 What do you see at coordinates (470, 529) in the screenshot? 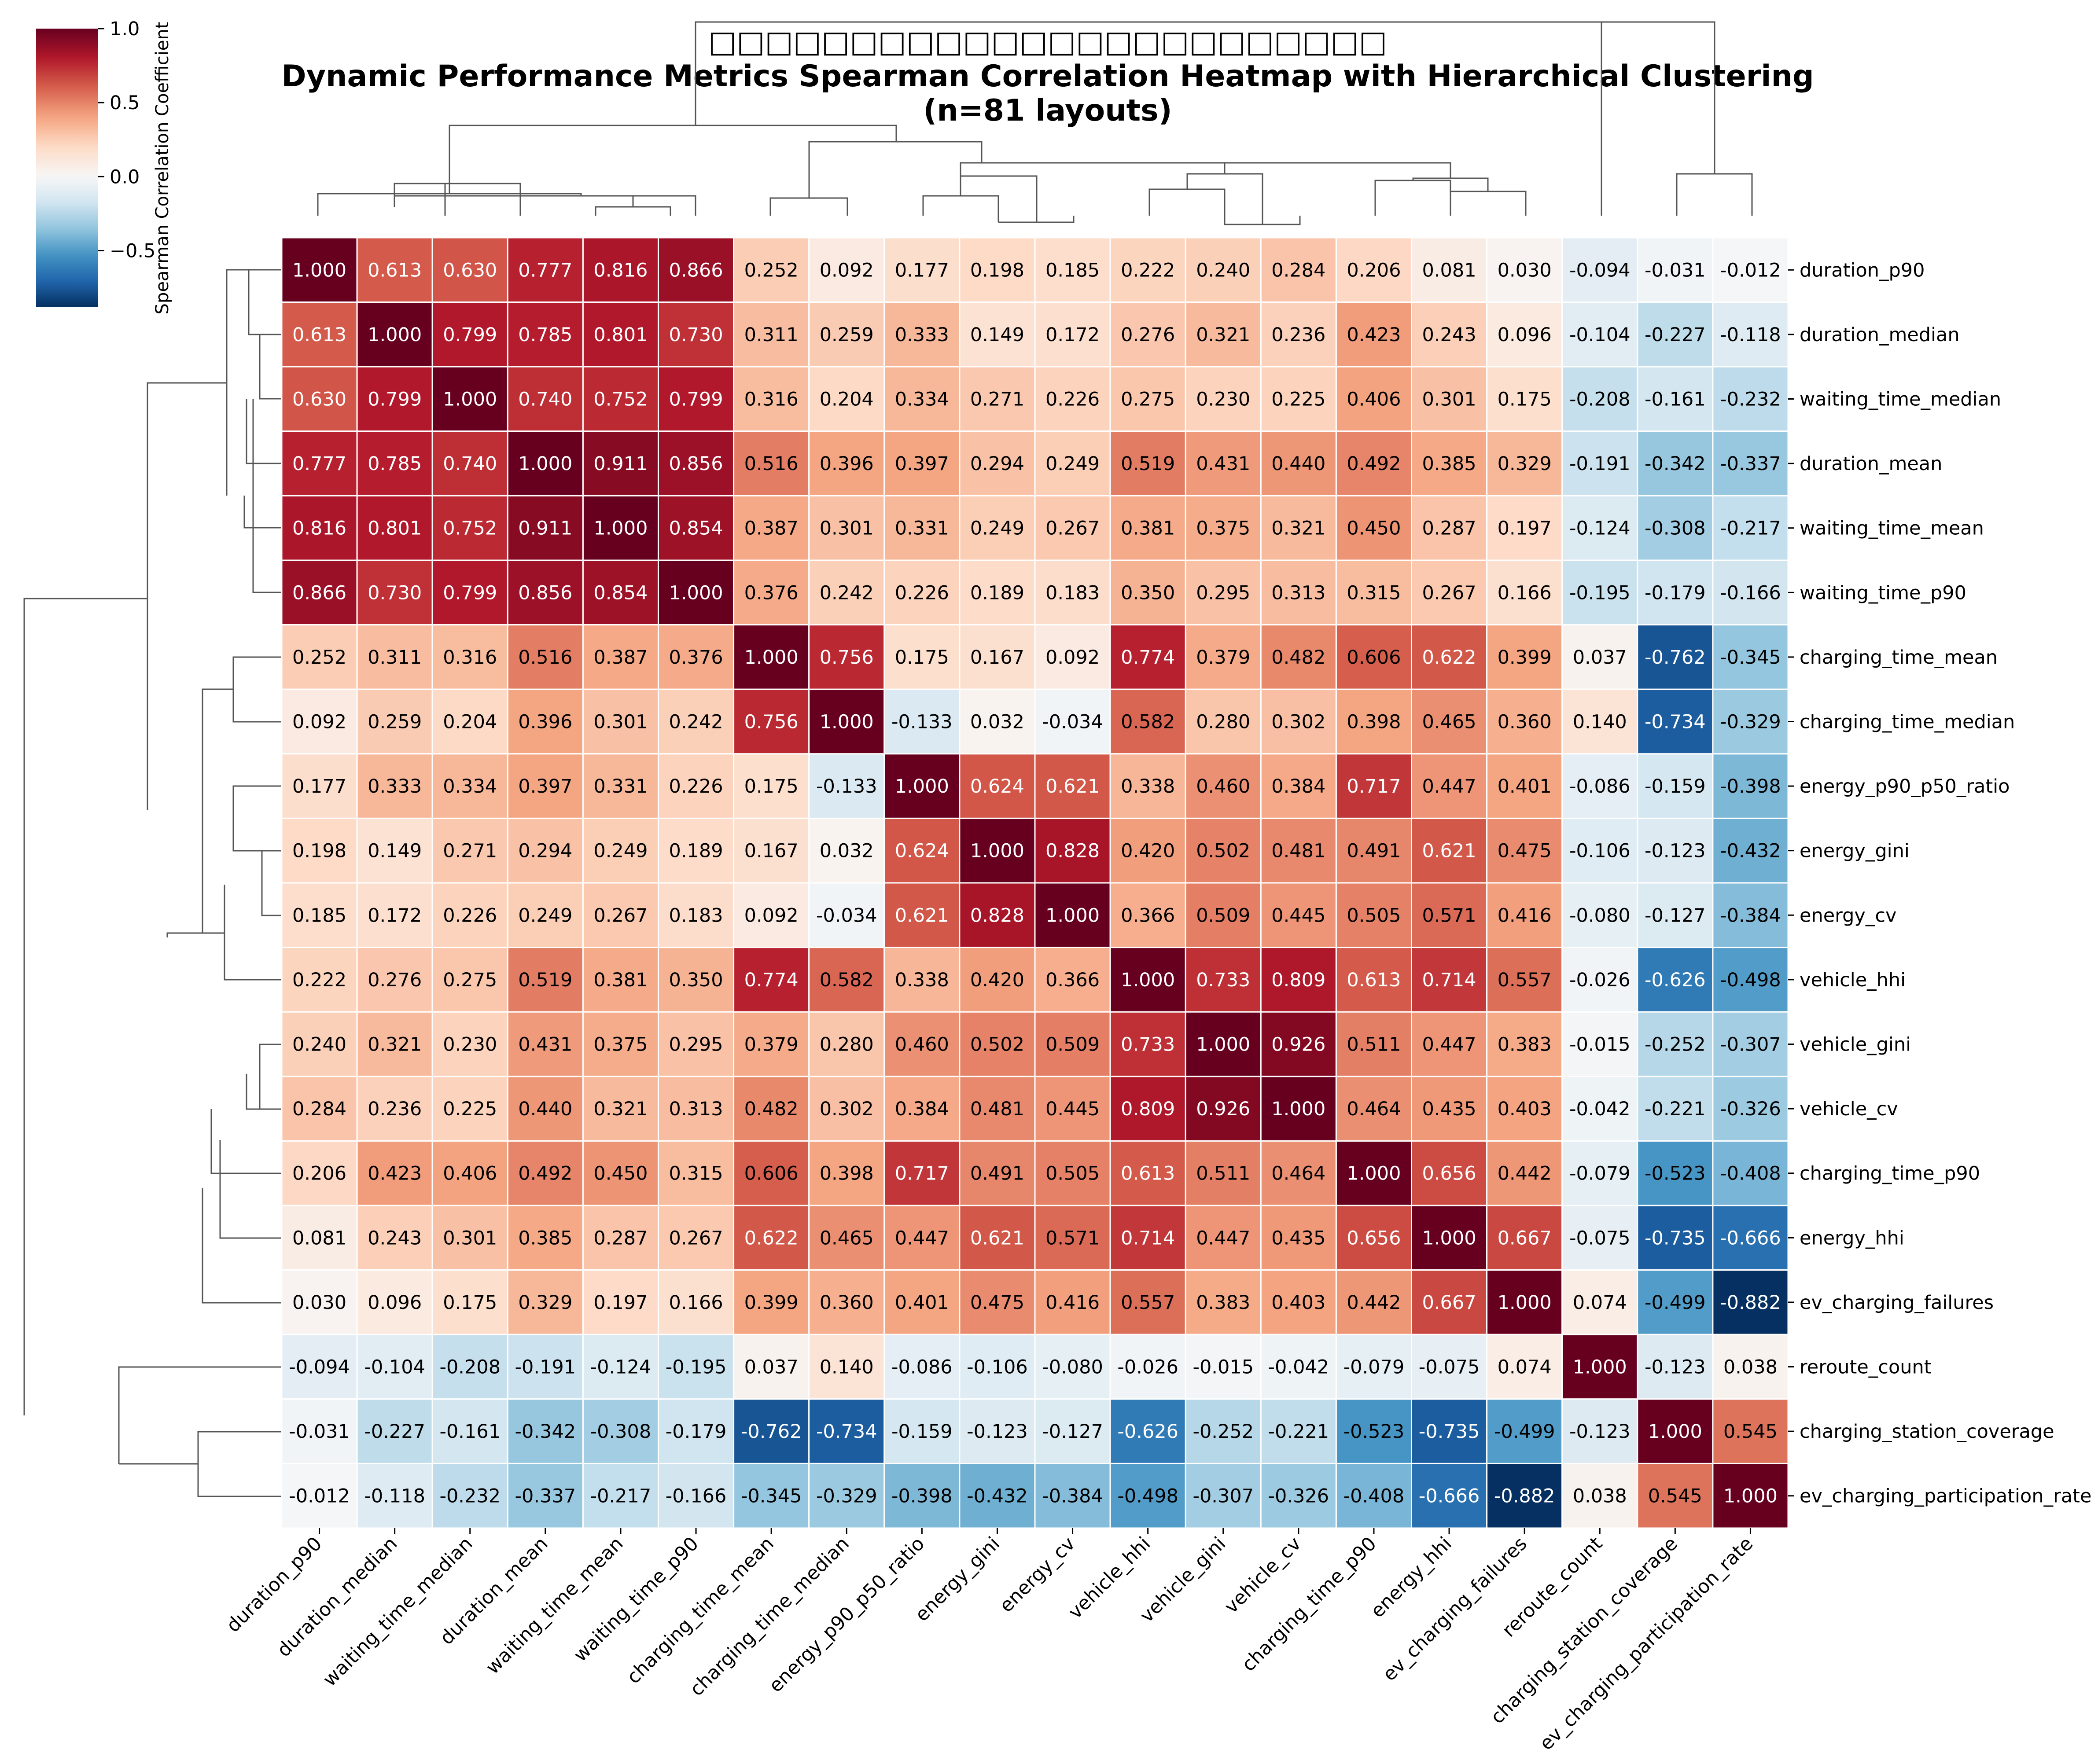
I see `cell-value-label: 0.752` at bounding box center [470, 529].